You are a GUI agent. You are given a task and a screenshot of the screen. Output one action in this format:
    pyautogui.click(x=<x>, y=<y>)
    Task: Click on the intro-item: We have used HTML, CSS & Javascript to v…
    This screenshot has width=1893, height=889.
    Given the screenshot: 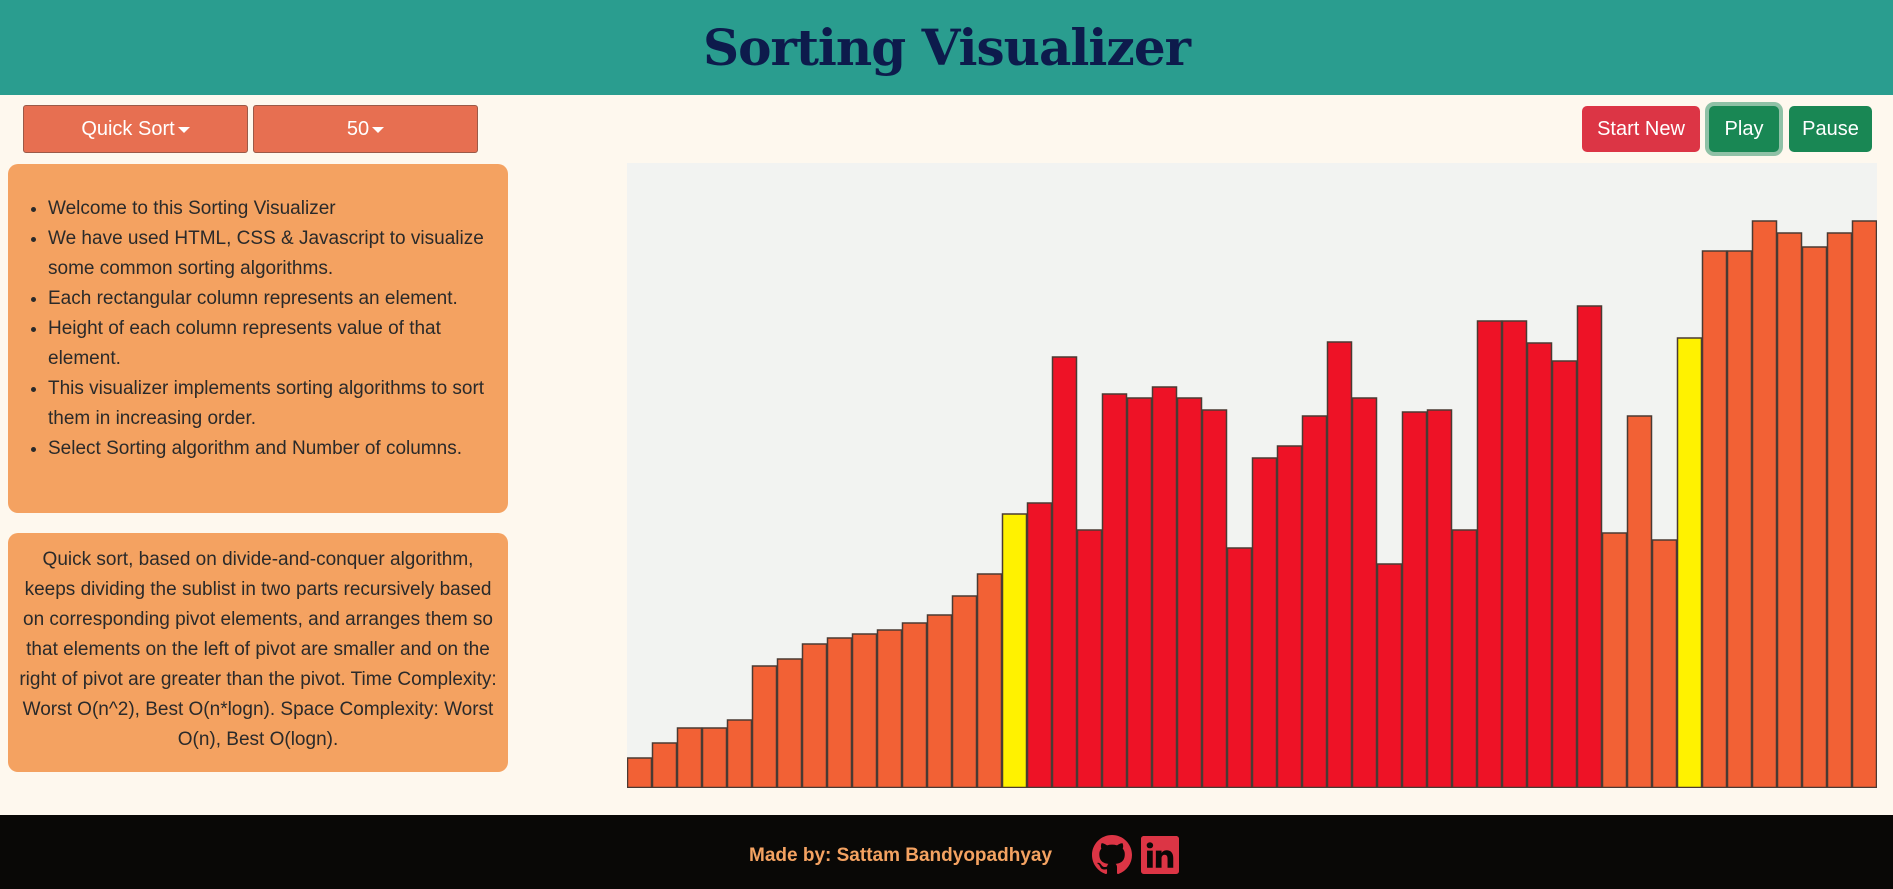 What is the action you would take?
    pyautogui.click(x=273, y=254)
    